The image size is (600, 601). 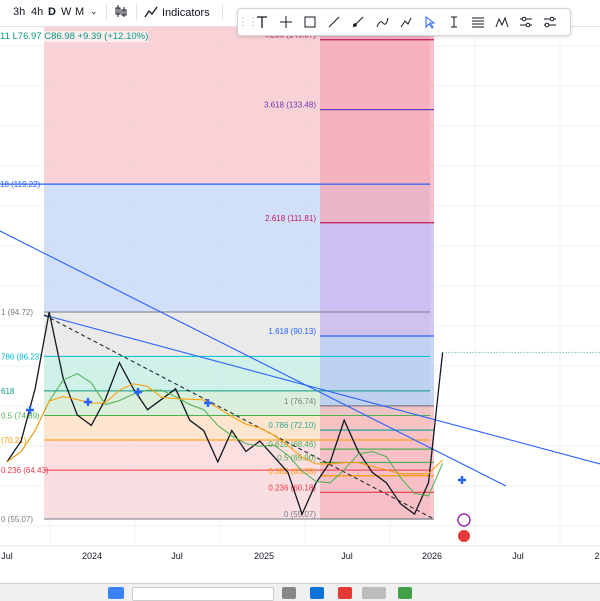 I want to click on fib-label: 0.236 (64.43), so click(x=25, y=470).